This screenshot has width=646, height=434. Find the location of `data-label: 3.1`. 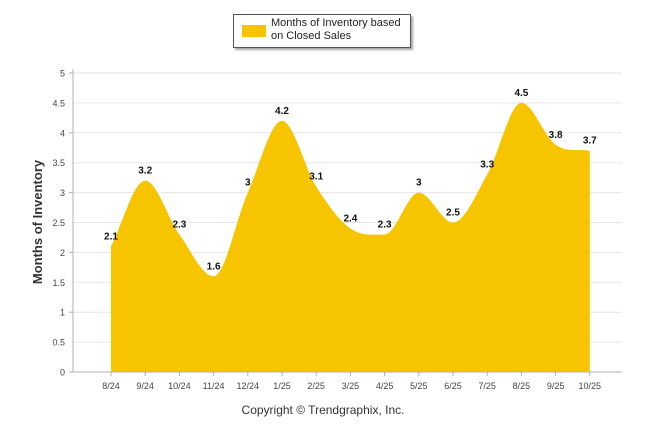

data-label: 3.1 is located at coordinates (316, 177).